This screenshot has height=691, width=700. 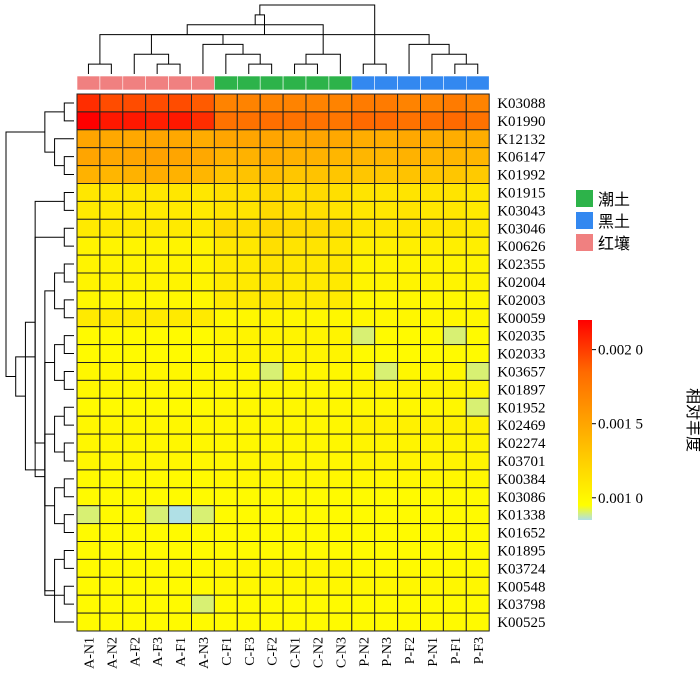 I want to click on row-label: K00384, so click(x=521, y=480).